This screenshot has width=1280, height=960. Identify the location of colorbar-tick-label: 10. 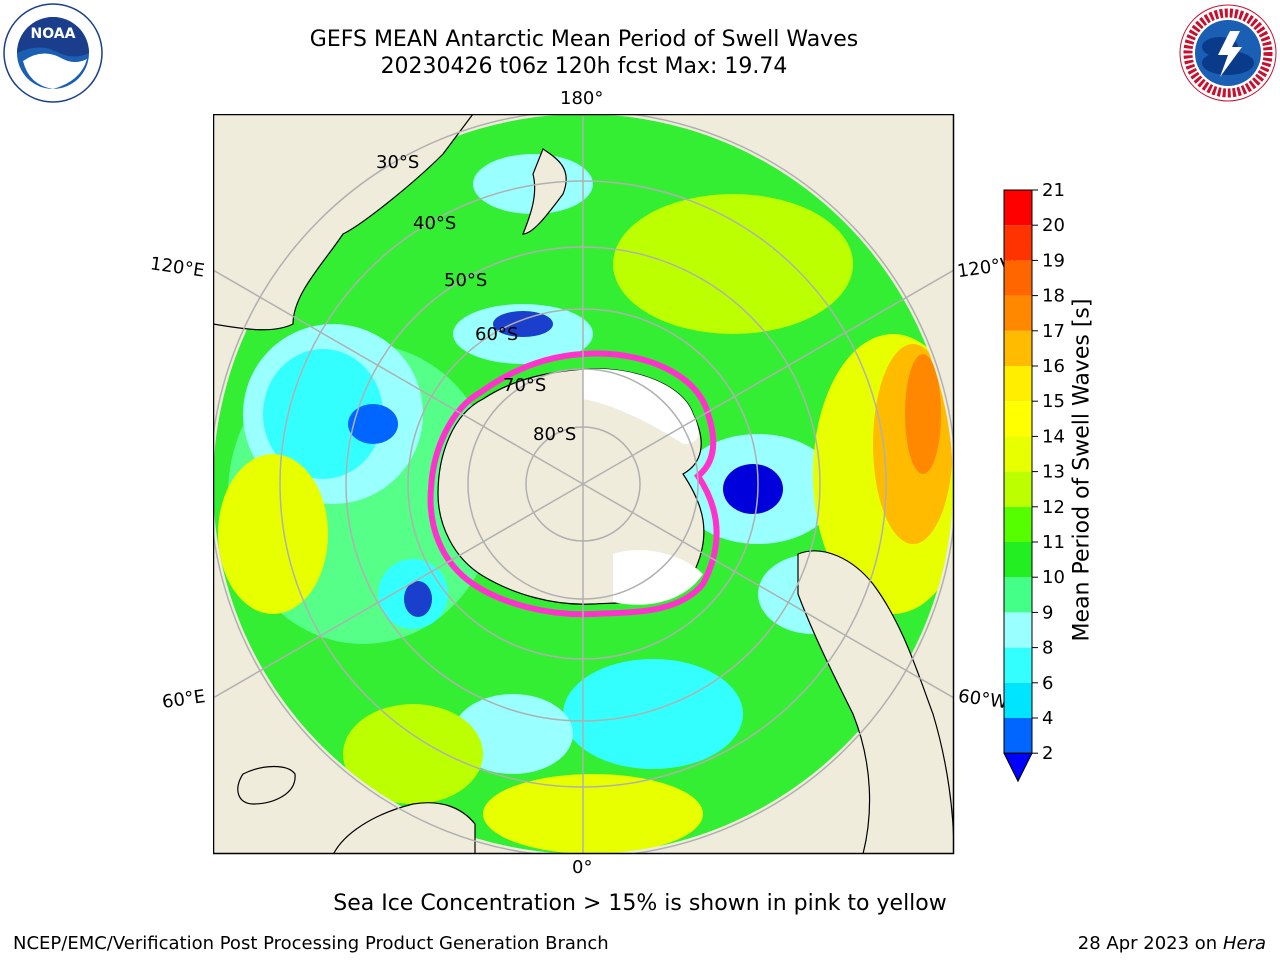
(1053, 577).